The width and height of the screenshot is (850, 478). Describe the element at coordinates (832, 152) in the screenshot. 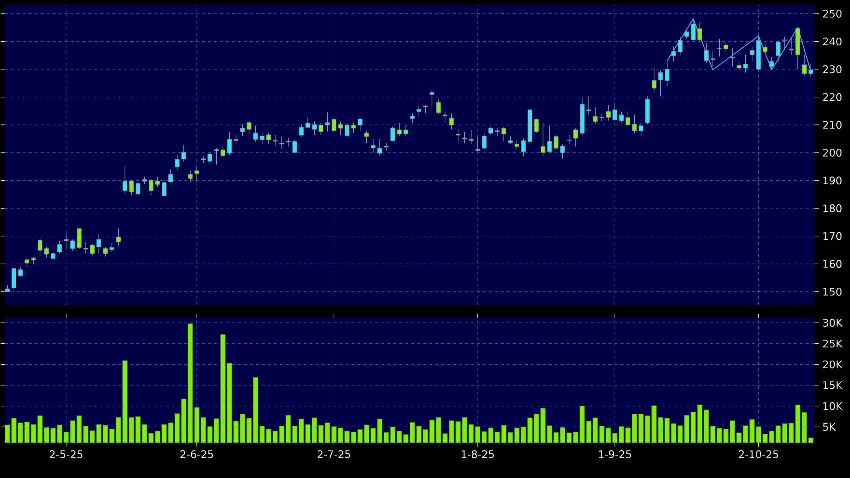

I see `y-tick-label: 200` at that location.